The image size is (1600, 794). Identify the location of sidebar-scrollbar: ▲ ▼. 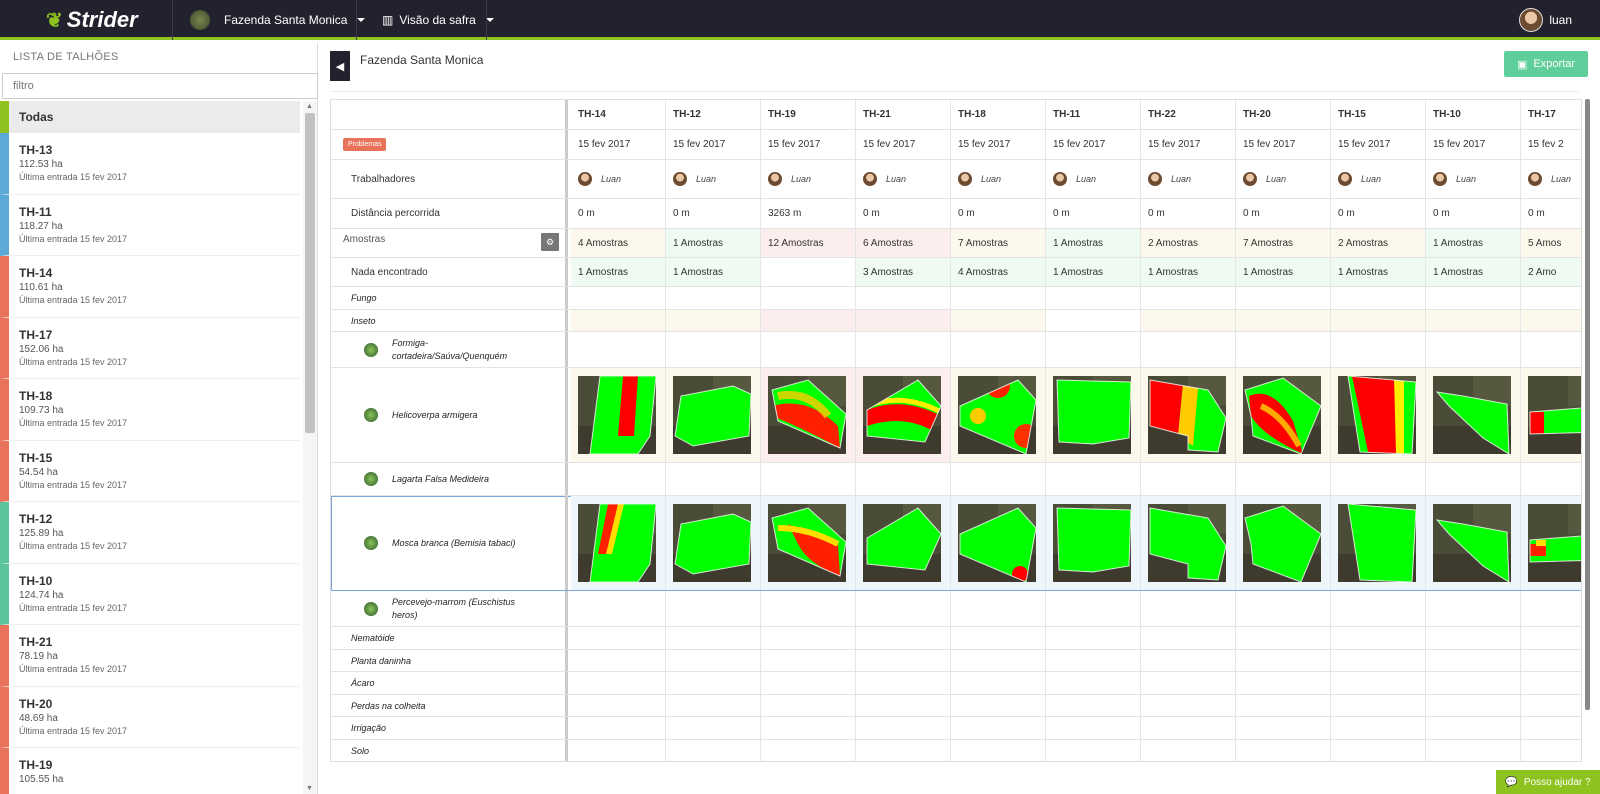
(310, 447).